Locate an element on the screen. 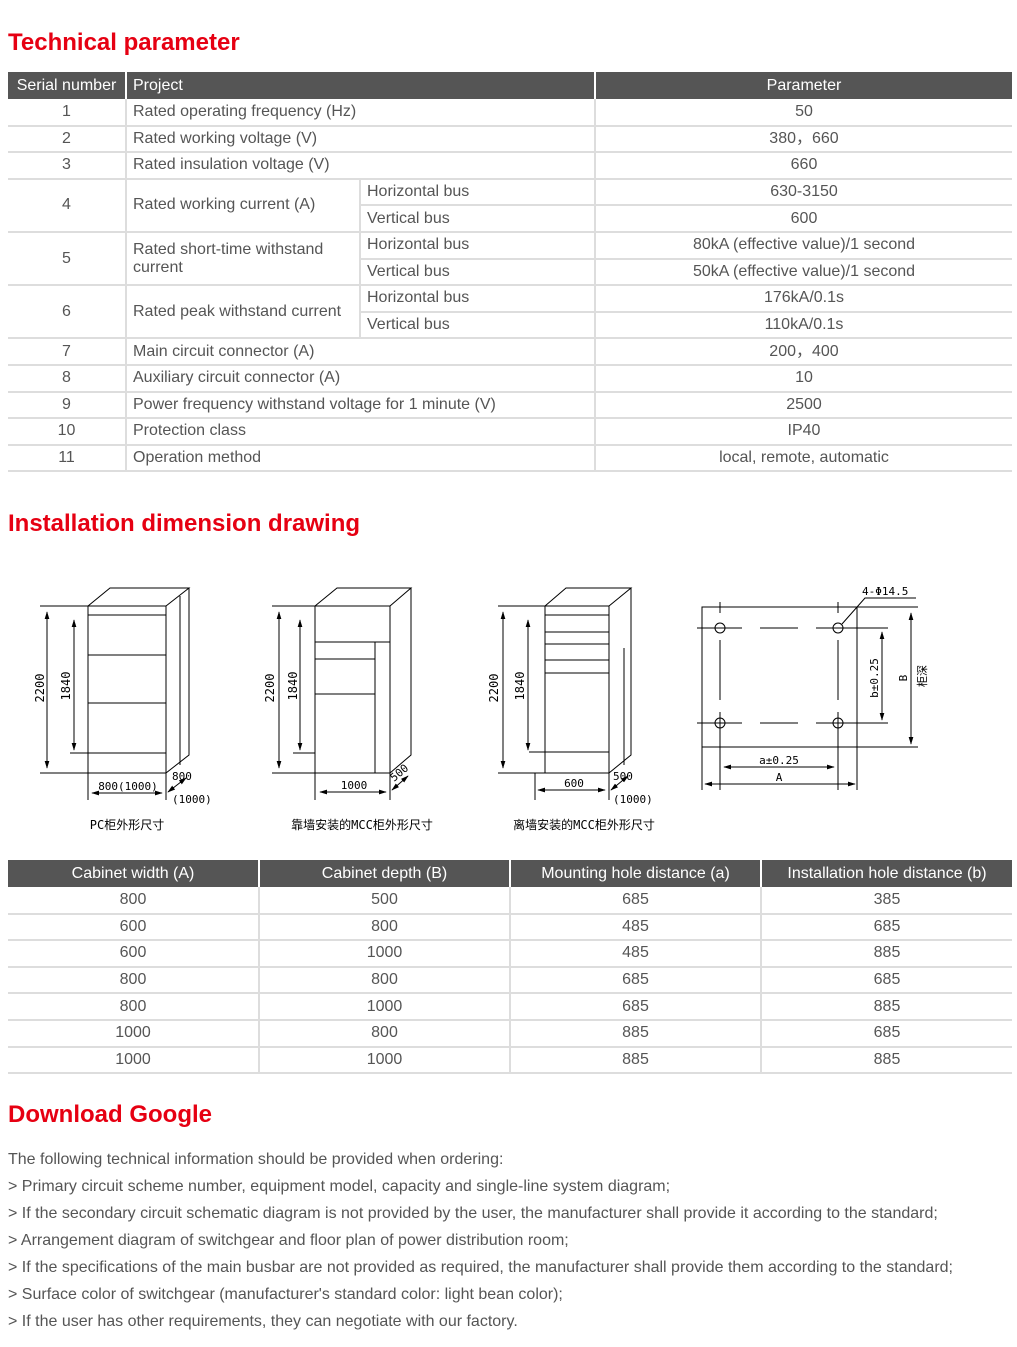  cell-no: 5 is located at coordinates (67, 259).